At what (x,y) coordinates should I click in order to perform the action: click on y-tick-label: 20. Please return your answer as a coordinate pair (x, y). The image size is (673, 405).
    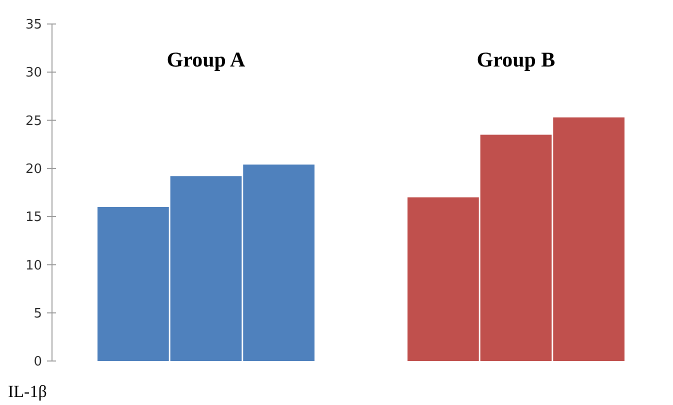
    Looking at the image, I should click on (33, 169).